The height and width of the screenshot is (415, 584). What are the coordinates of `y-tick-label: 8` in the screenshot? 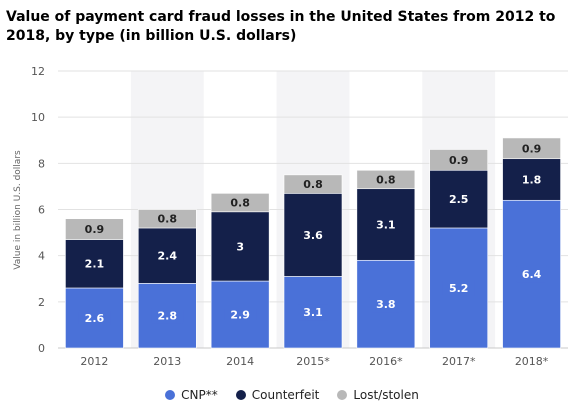 It's located at (41, 163).